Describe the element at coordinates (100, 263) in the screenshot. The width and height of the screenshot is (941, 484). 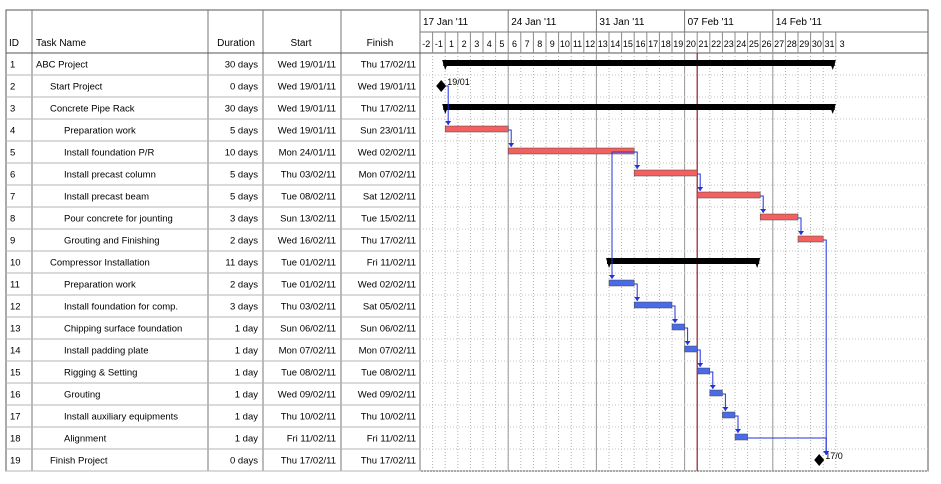
I see `task-name: Compressor Installation` at that location.